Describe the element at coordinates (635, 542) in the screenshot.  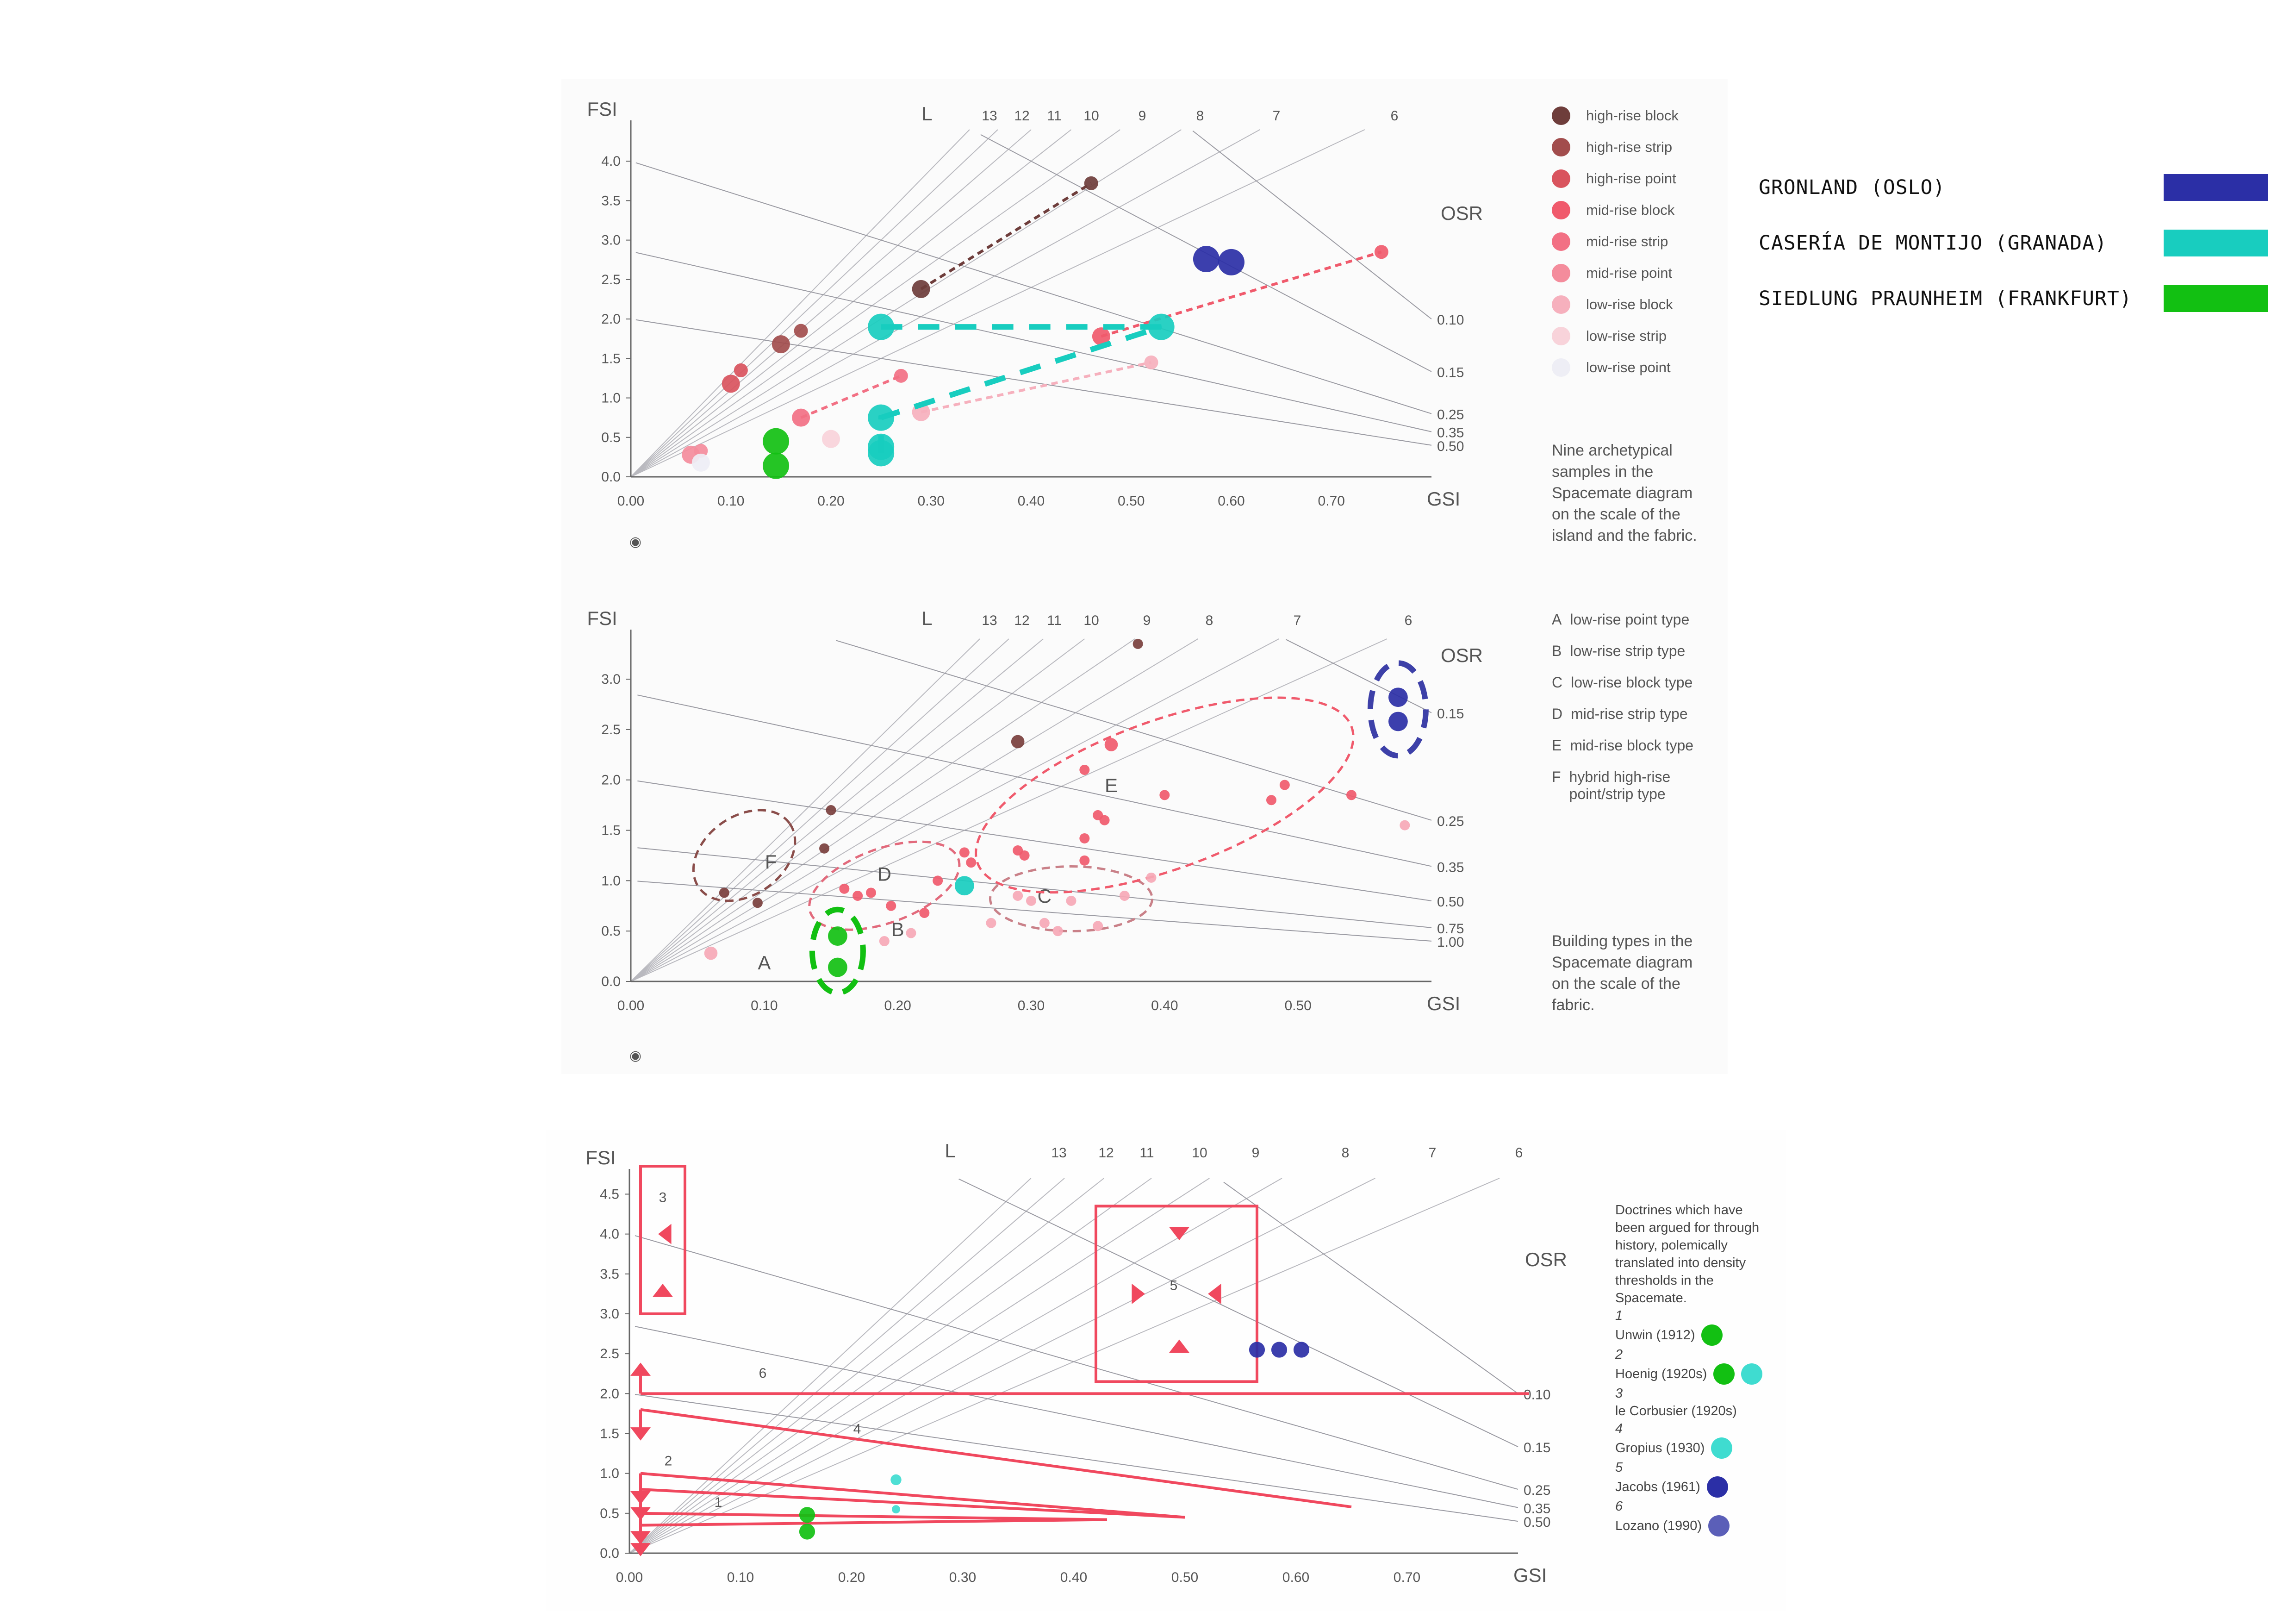
I see `publisher-mark-icon: ◉` at that location.